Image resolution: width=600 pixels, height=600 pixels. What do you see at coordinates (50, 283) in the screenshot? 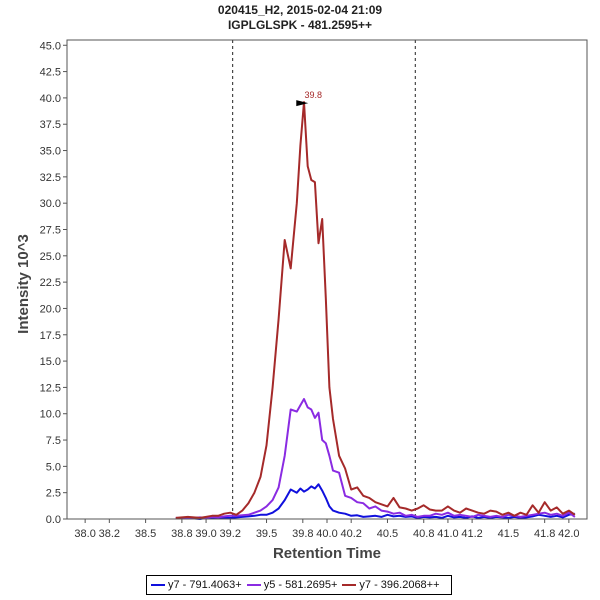
I see `y-tick-label: 22.5` at bounding box center [50, 283].